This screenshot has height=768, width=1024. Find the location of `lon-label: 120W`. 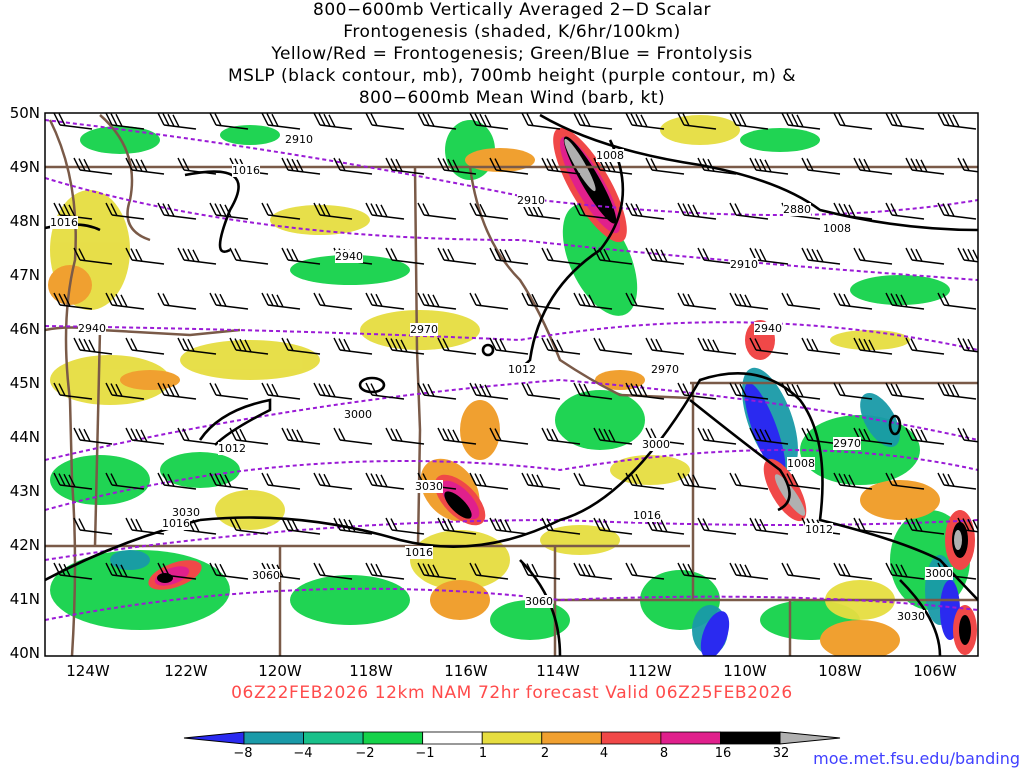

lon-label: 120W is located at coordinates (280, 671).